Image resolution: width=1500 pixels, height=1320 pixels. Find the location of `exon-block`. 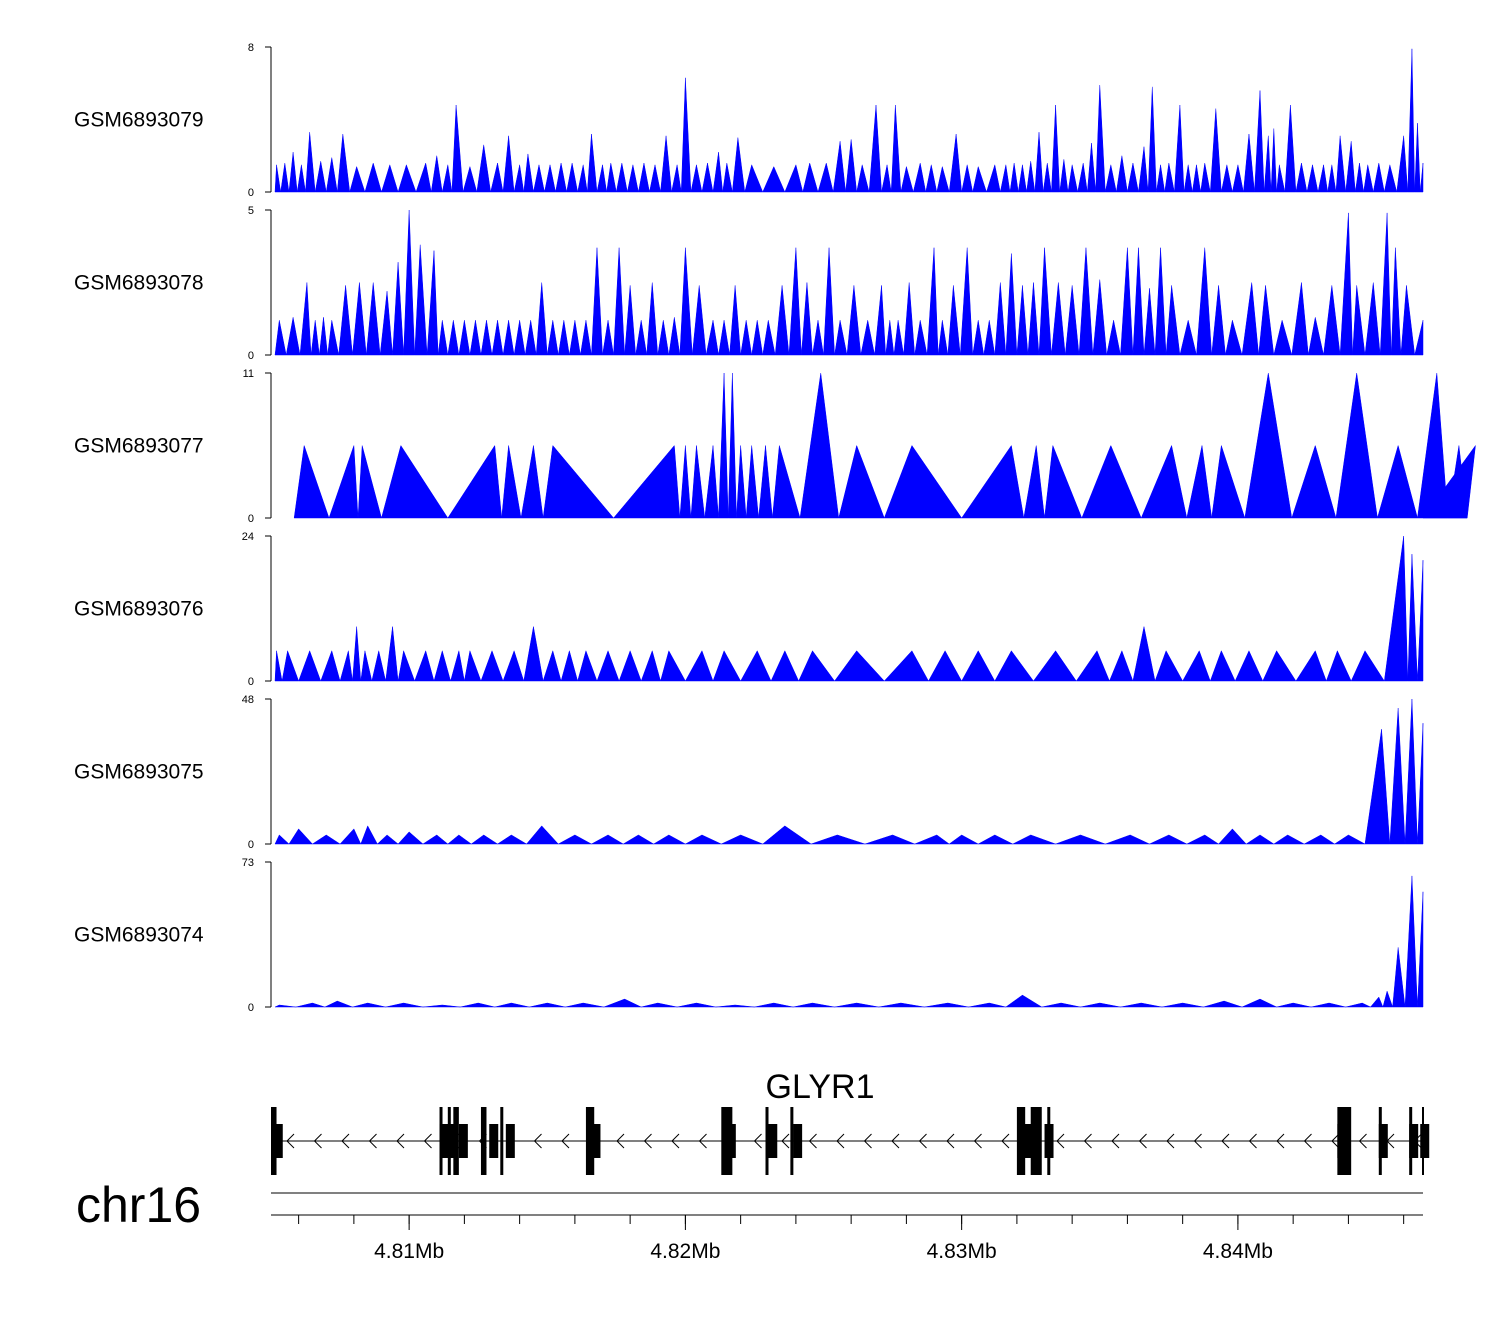

exon-block is located at coordinates (792, 1141).